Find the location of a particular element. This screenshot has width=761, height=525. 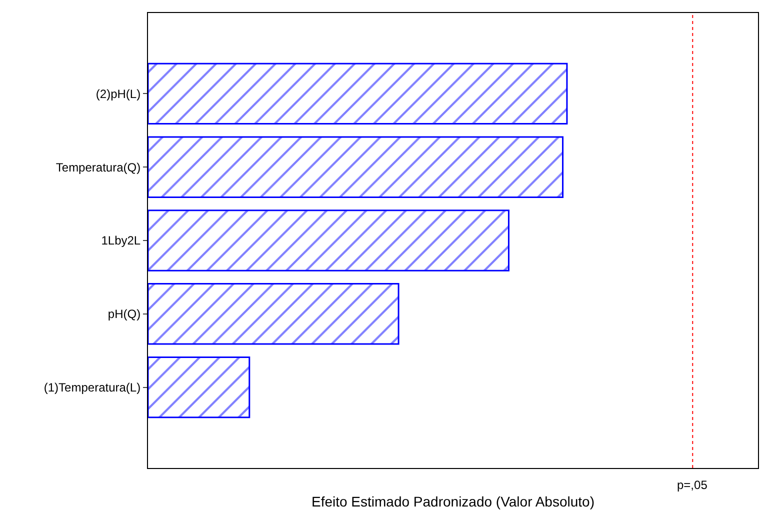

x-axis-title: Efeito Estimado Padronizado (Valor Absoluto) is located at coordinates (453, 501).